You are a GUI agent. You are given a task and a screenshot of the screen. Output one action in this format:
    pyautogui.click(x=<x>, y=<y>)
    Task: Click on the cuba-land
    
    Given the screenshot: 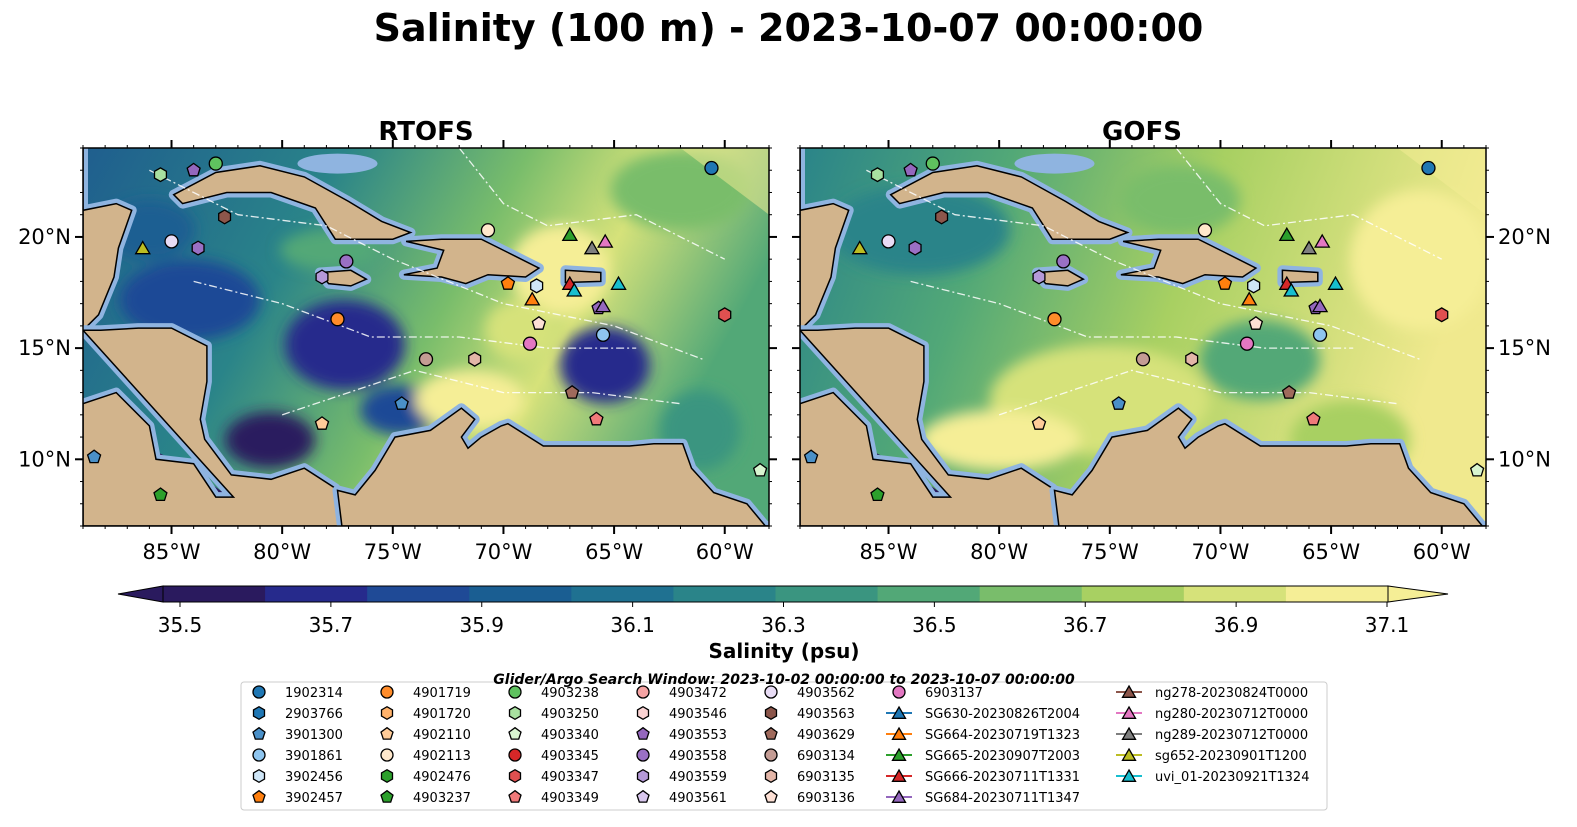 What is the action you would take?
    pyautogui.click(x=1009, y=202)
    